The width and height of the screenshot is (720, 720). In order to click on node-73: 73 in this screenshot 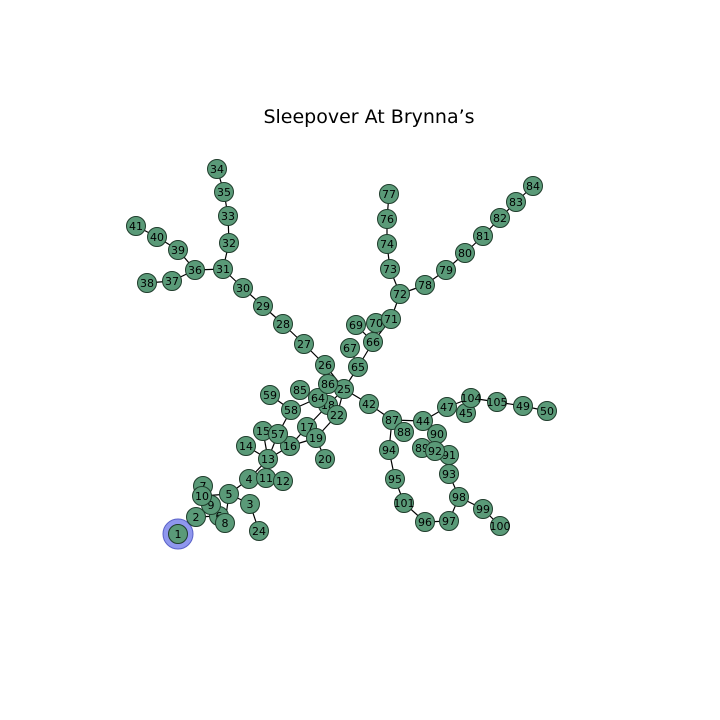, I will do `click(390, 269)`.